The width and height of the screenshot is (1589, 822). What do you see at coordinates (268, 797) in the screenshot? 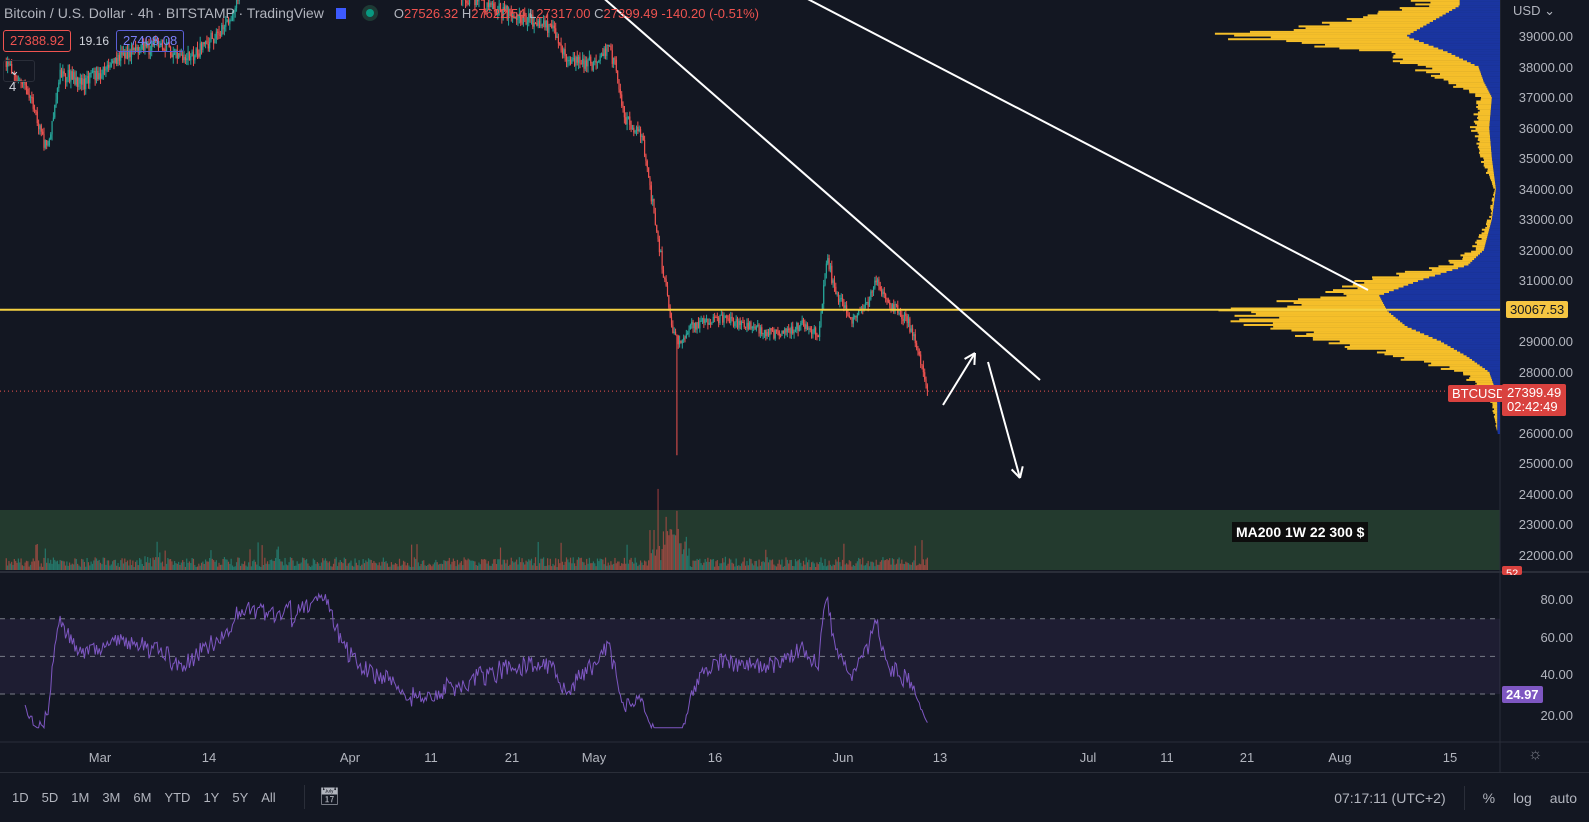
I see `range-button-all: All` at bounding box center [268, 797].